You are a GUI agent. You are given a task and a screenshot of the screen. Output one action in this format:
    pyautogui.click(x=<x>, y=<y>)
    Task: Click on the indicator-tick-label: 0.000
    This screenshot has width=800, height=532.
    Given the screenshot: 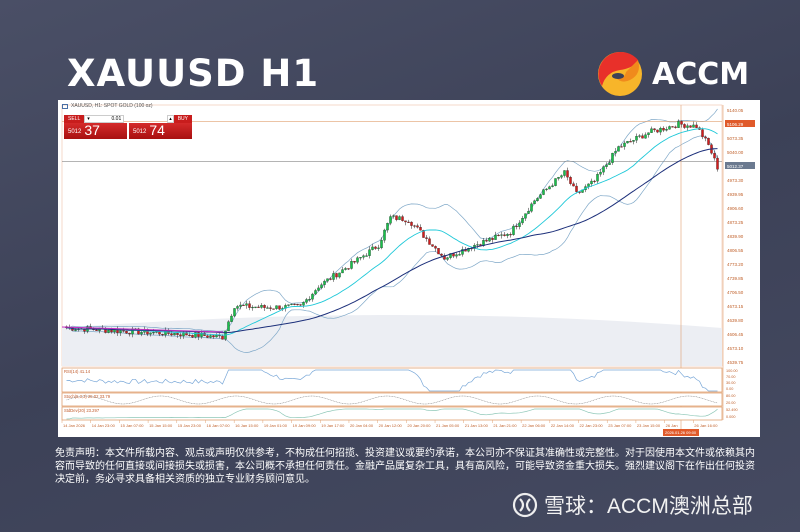 What is the action you would take?
    pyautogui.click(x=731, y=417)
    